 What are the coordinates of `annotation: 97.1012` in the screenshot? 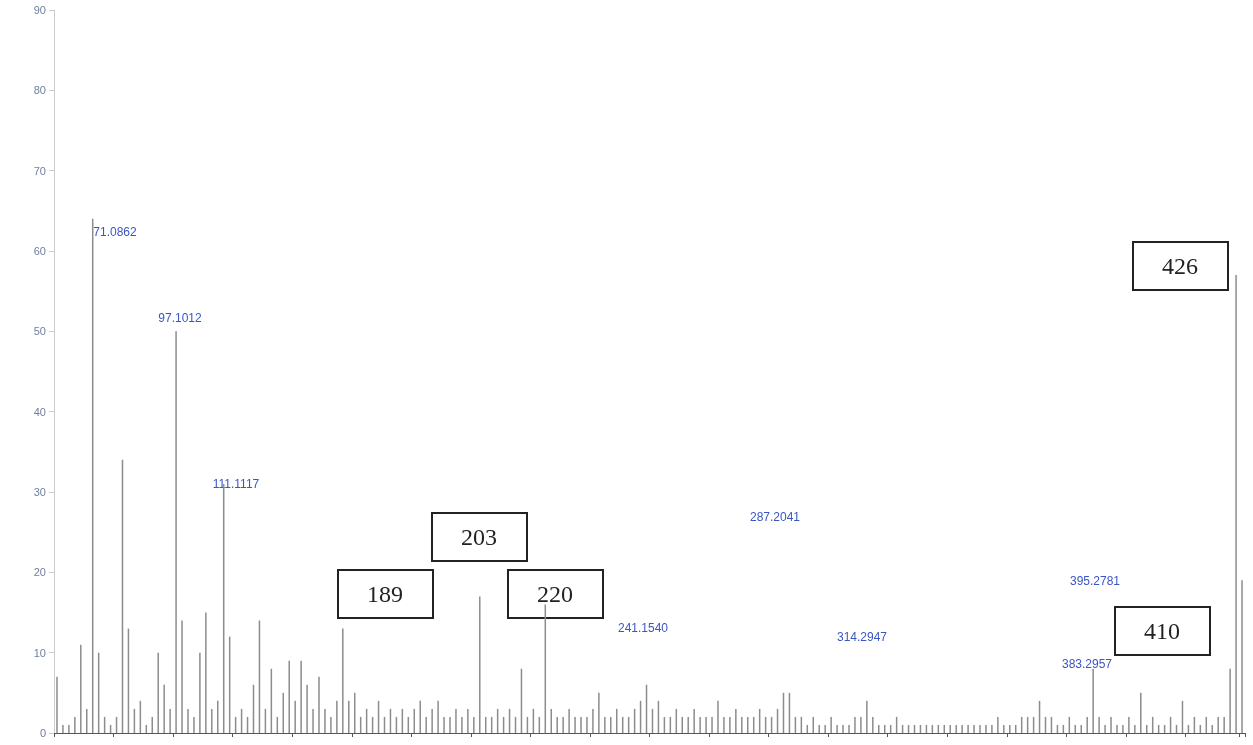 It's located at (180, 318).